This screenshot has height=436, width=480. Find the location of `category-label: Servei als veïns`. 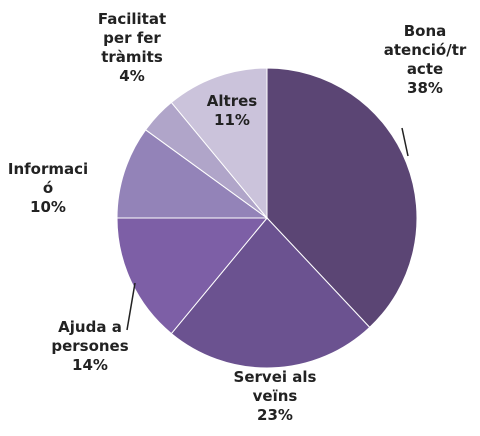

category-label: Servei als veïns is located at coordinates (275, 386).